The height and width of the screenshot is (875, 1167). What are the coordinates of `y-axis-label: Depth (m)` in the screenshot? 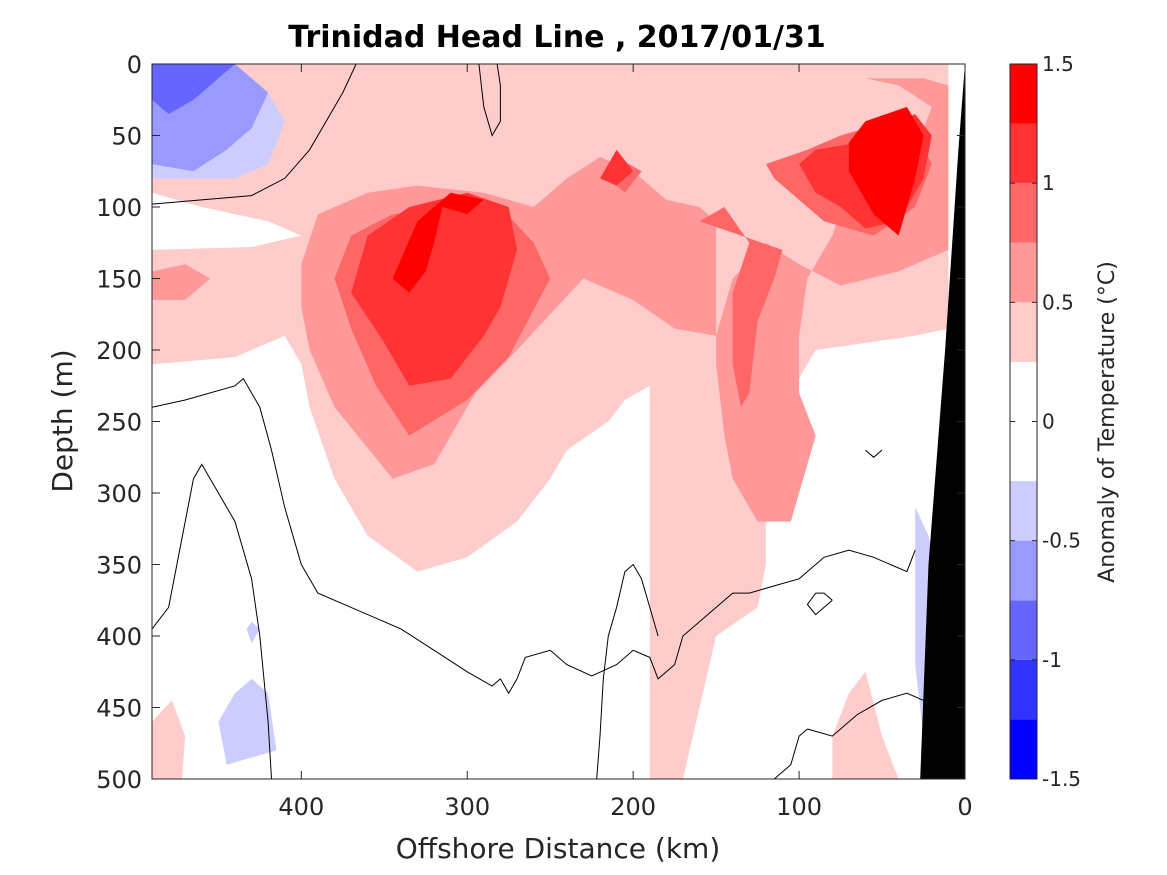 It's located at (62, 420).